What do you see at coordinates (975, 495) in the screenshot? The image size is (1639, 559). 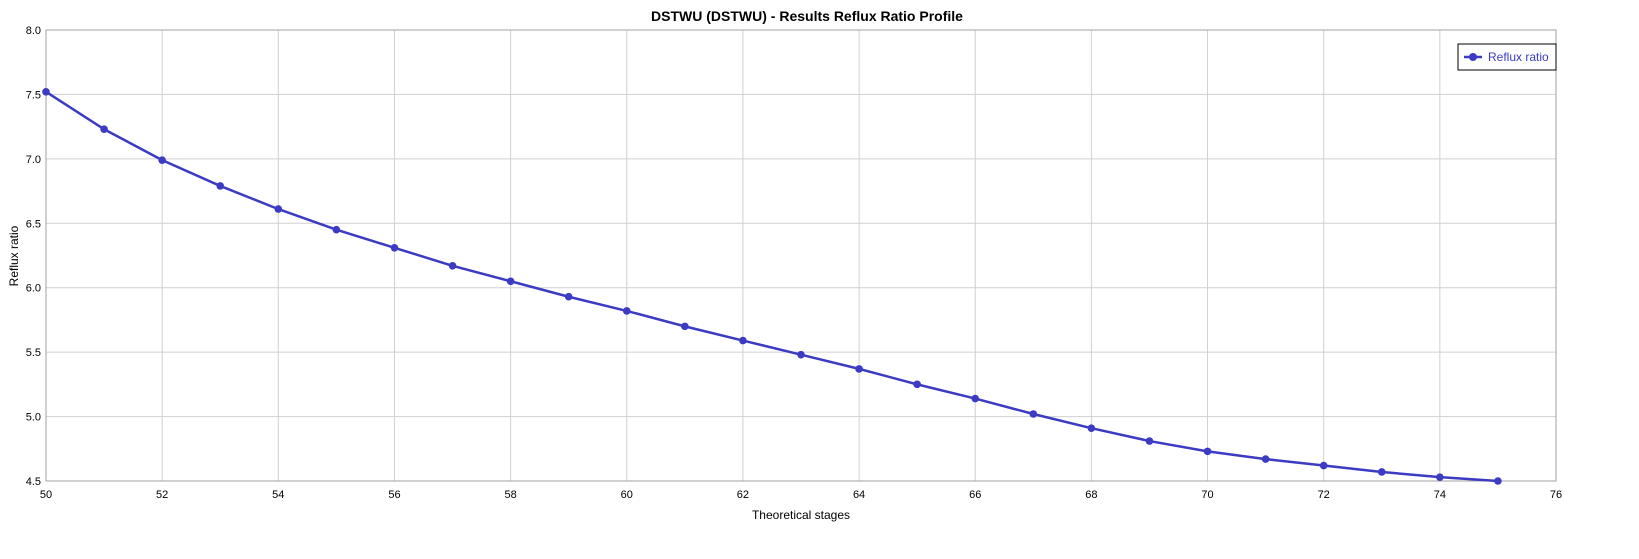 I see `x-tick-label: 66` at bounding box center [975, 495].